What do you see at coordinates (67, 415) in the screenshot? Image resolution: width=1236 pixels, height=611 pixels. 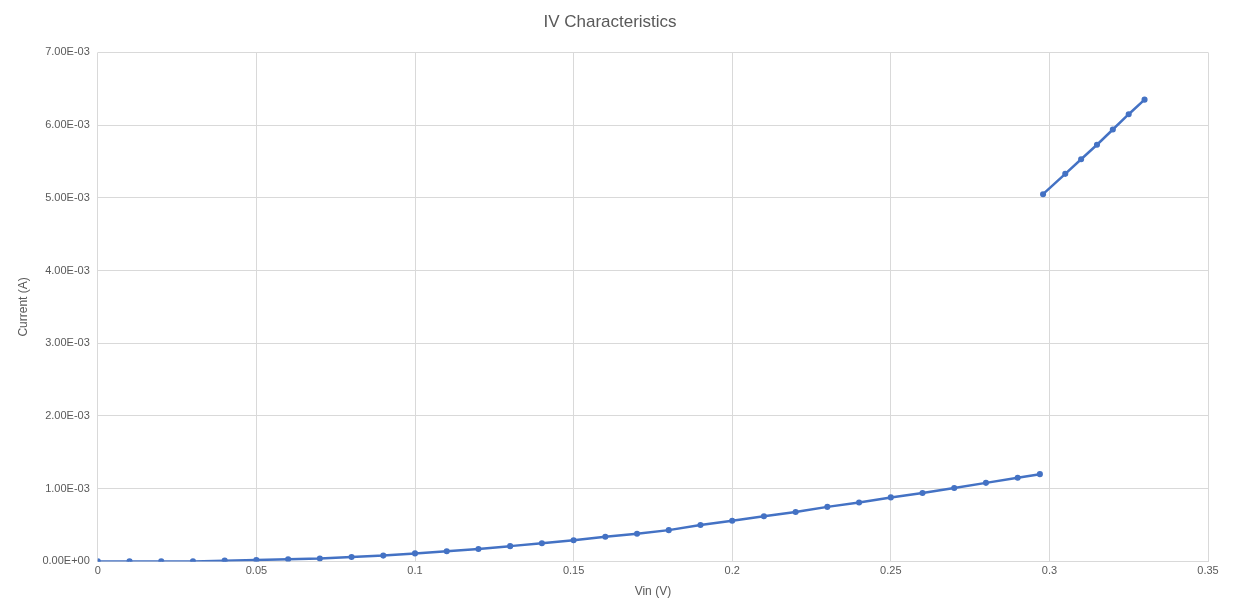 I see `y-tick-label: 2.00E-03` at bounding box center [67, 415].